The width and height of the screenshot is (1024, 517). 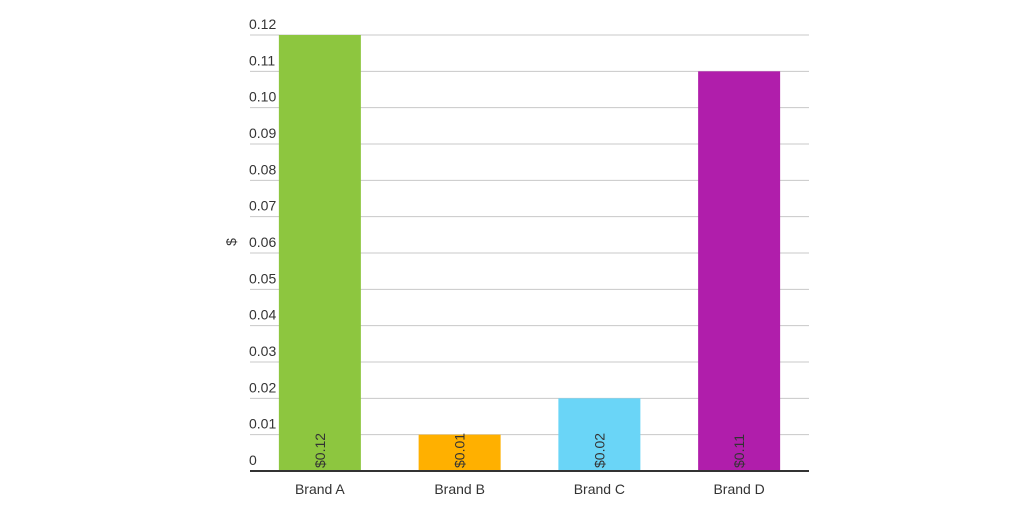 What do you see at coordinates (739, 451) in the screenshot?
I see `data-label: $0.11` at bounding box center [739, 451].